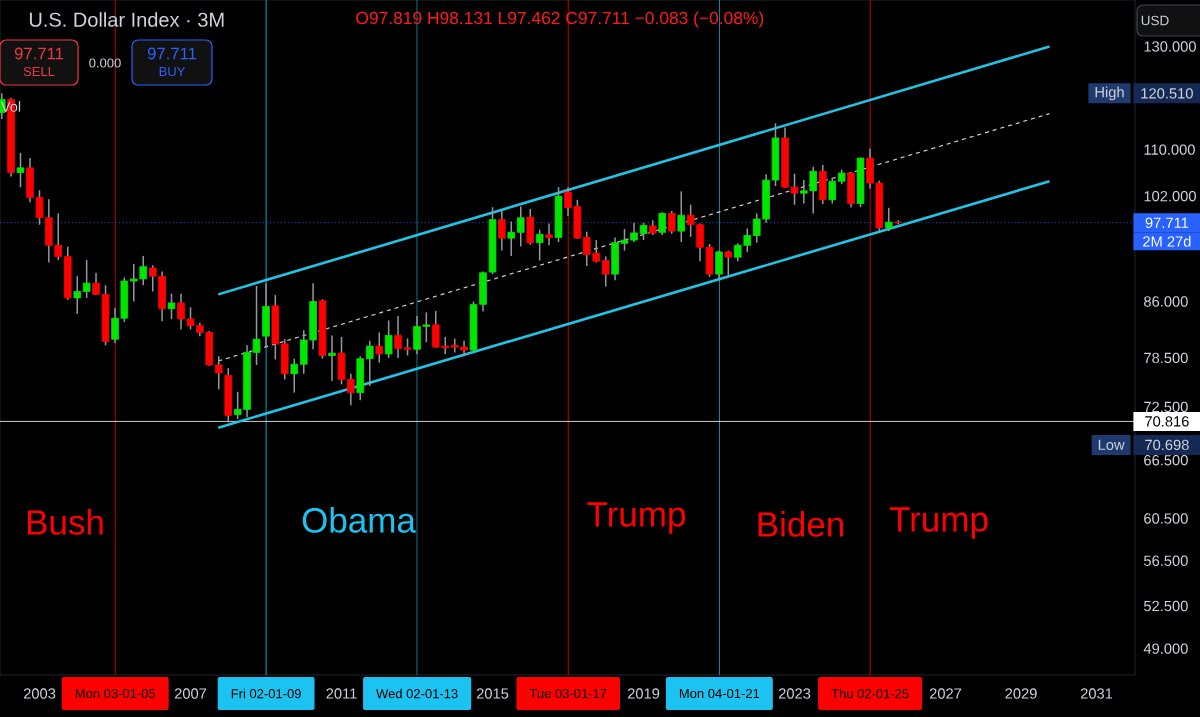  Describe the element at coordinates (568, 693) in the screenshot. I see `ref-line-label: Tue 03-01-17` at that location.